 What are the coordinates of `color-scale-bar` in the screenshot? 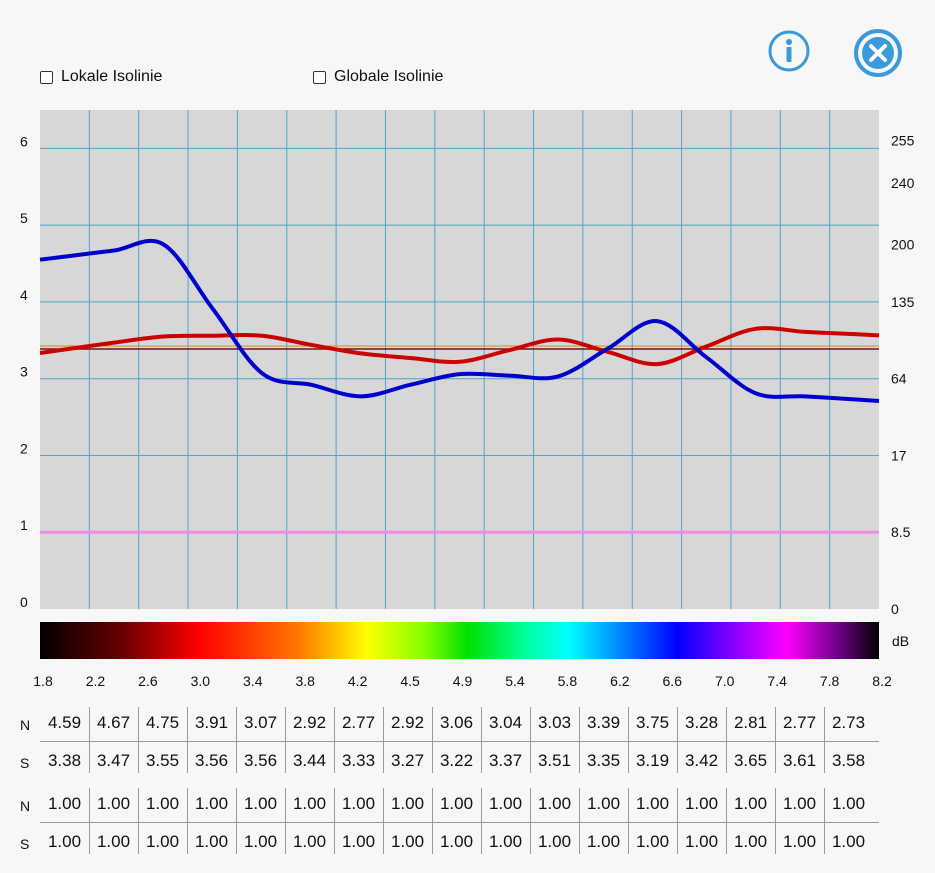 It's located at (459, 640).